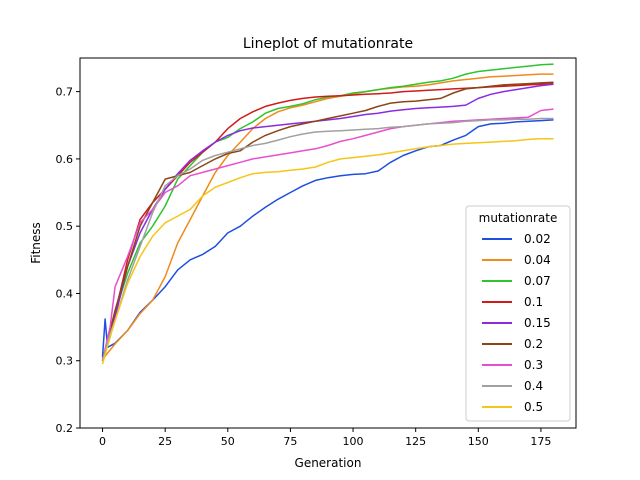  I want to click on y-axis-label: Fitness, so click(36, 243).